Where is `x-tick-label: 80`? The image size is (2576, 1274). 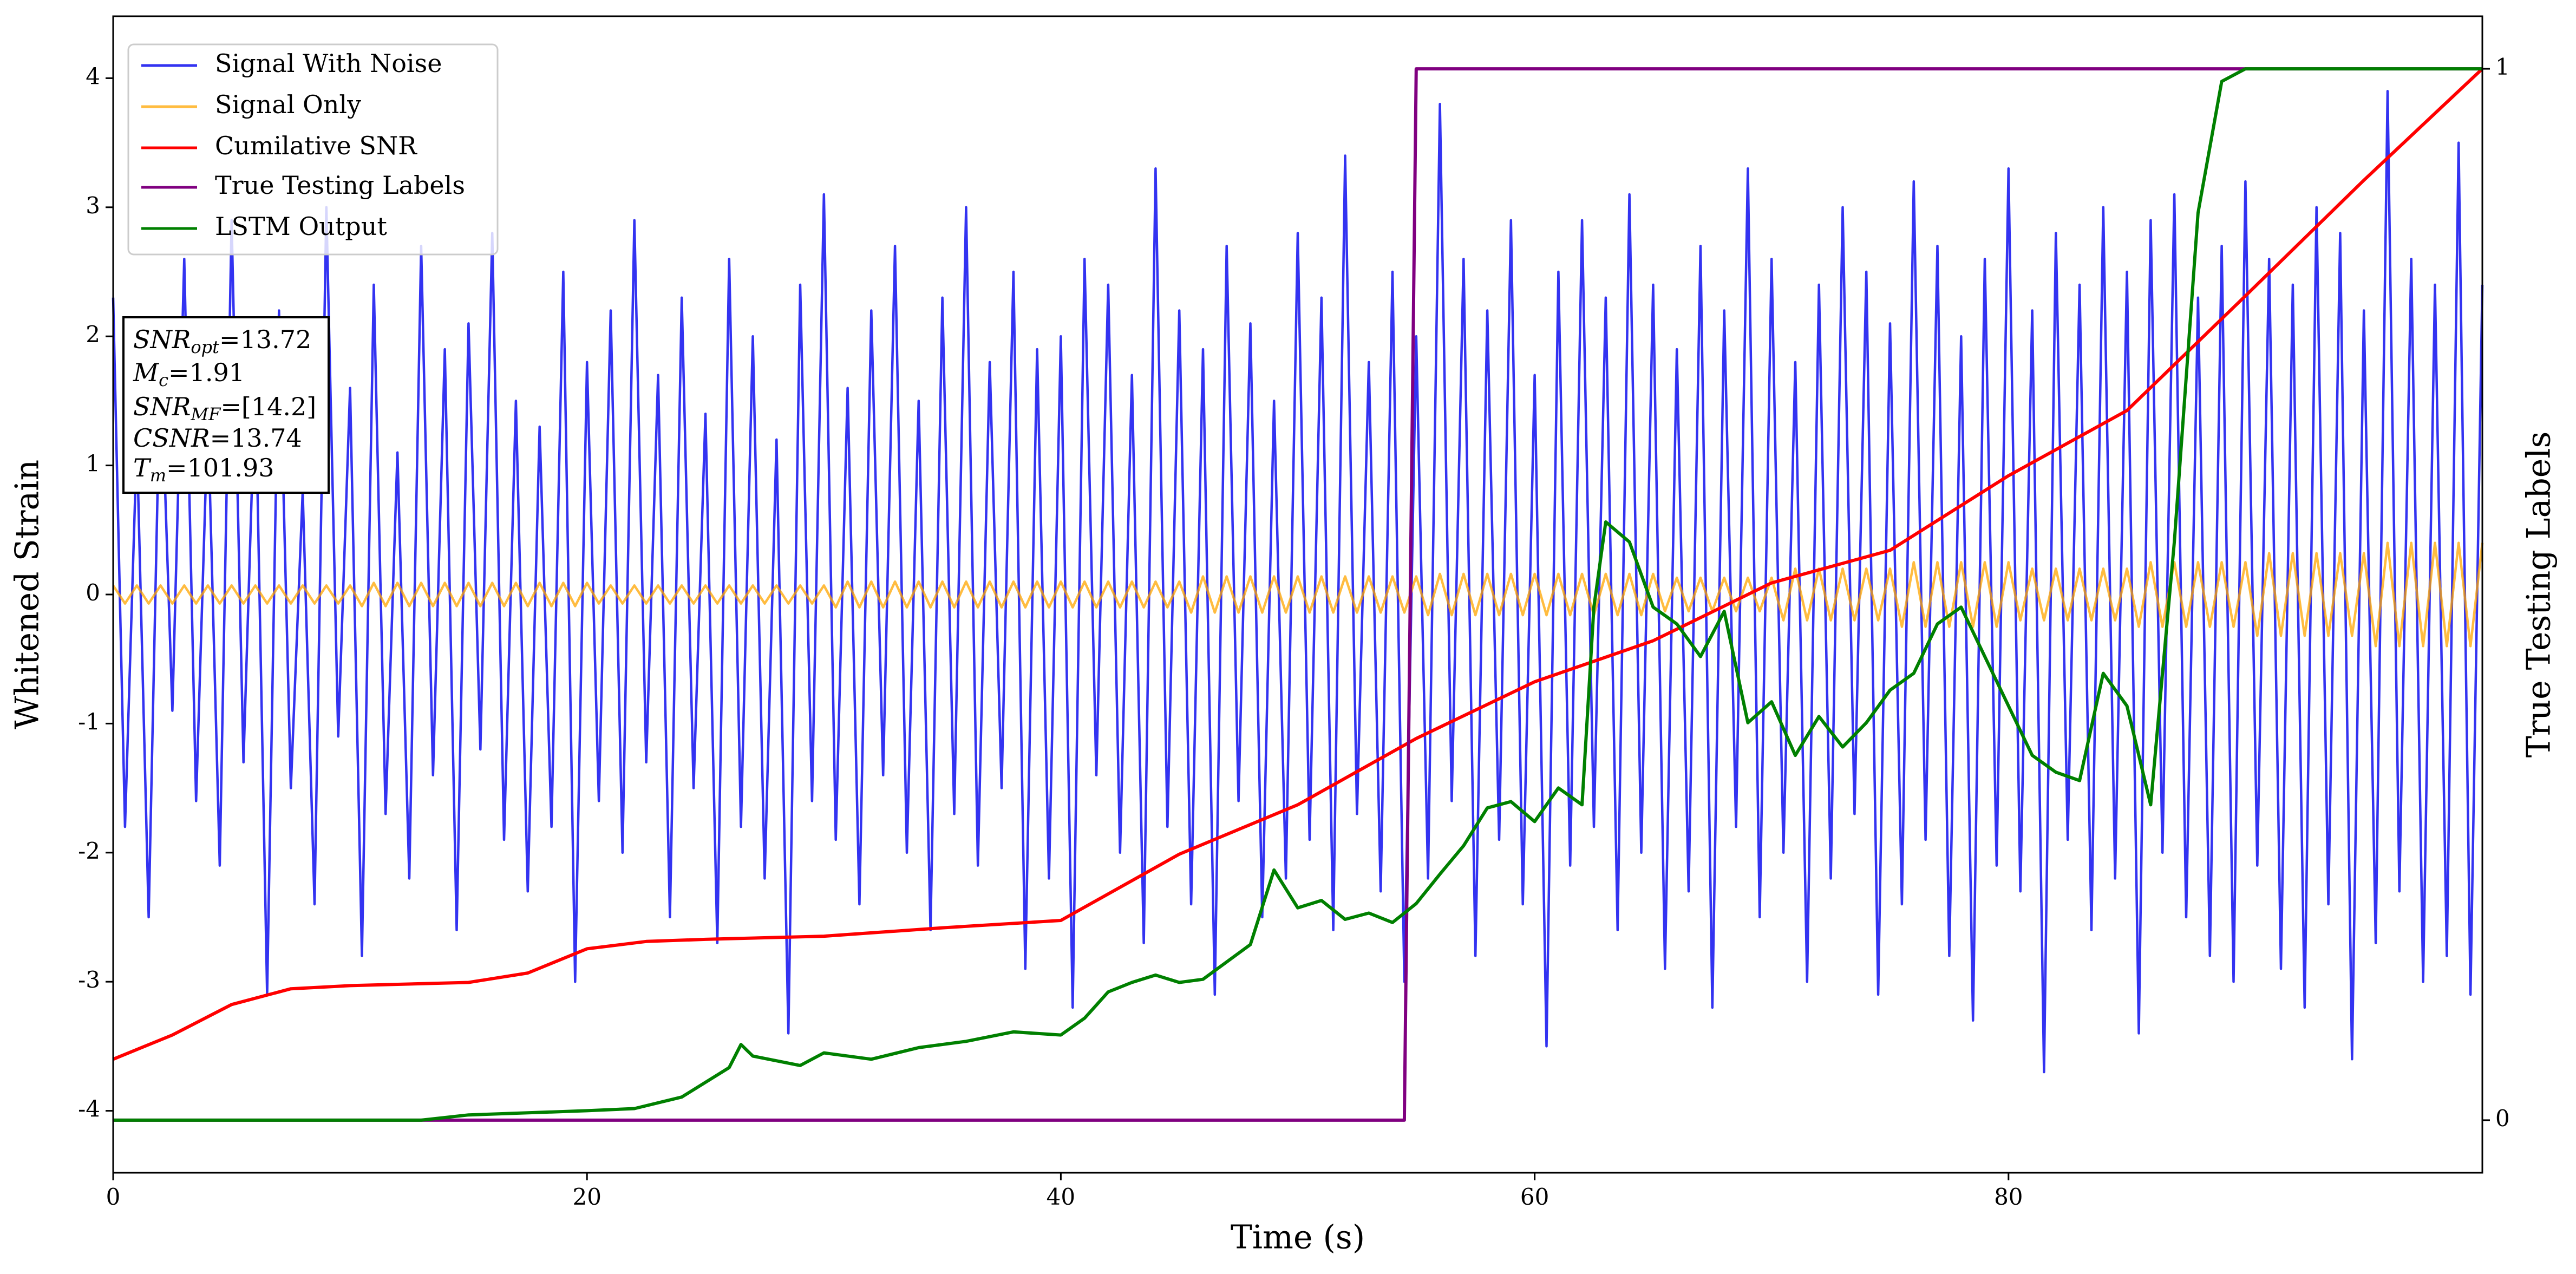 x-tick-label: 80 is located at coordinates (2009, 1197).